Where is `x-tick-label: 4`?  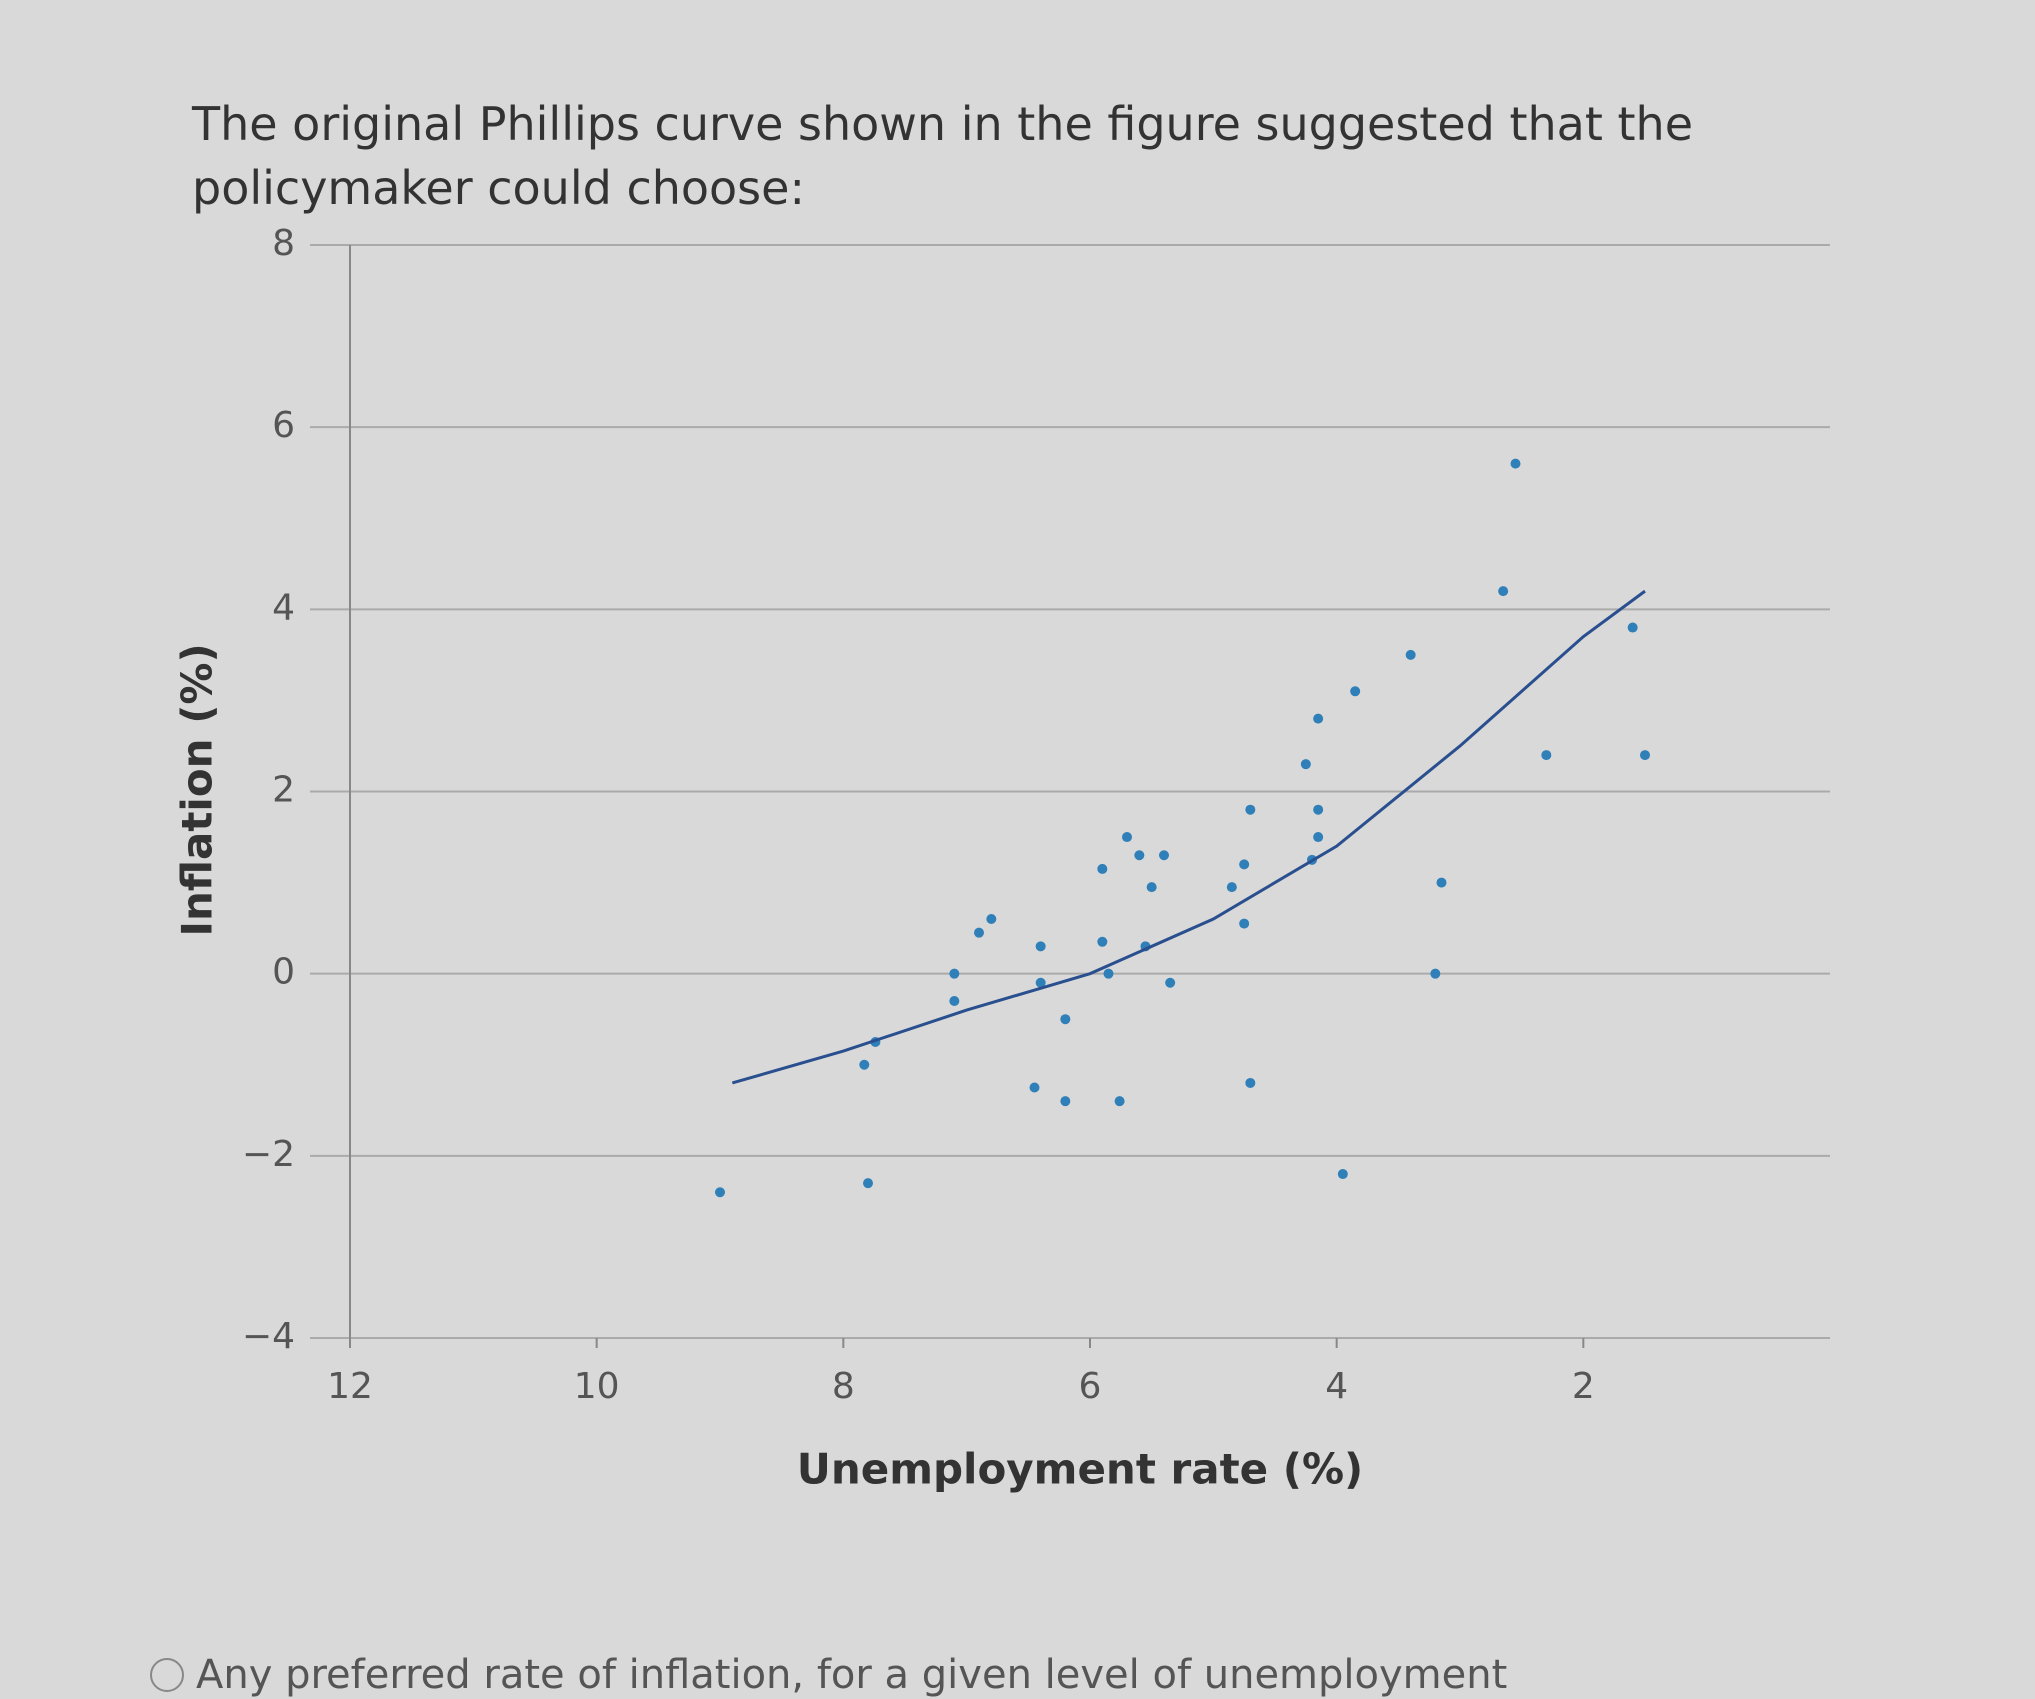 x-tick-label: 4 is located at coordinates (1336, 1386).